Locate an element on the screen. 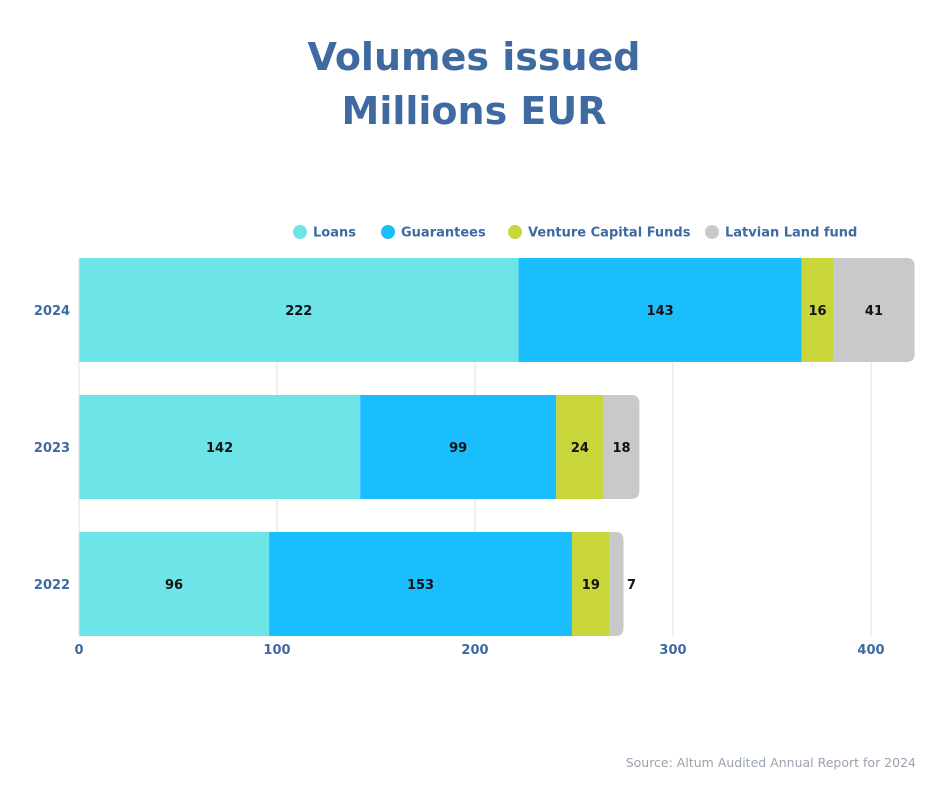 This screenshot has width=940, height=788. data-label: 19 is located at coordinates (591, 585).